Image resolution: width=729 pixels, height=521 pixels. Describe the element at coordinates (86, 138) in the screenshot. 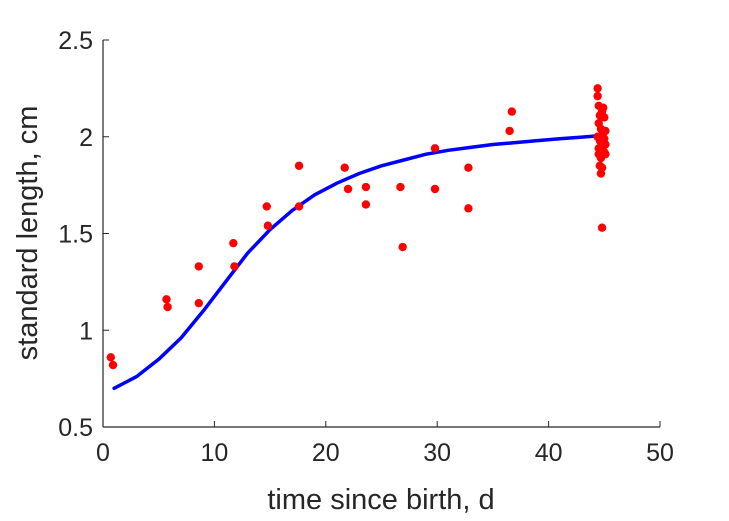

I see `y-tick-label: 2` at that location.